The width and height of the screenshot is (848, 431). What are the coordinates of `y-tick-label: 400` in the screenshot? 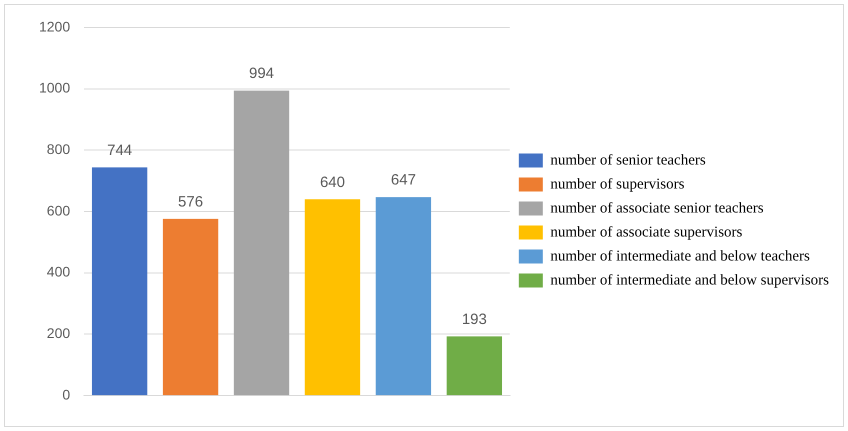 It's located at (58, 272).